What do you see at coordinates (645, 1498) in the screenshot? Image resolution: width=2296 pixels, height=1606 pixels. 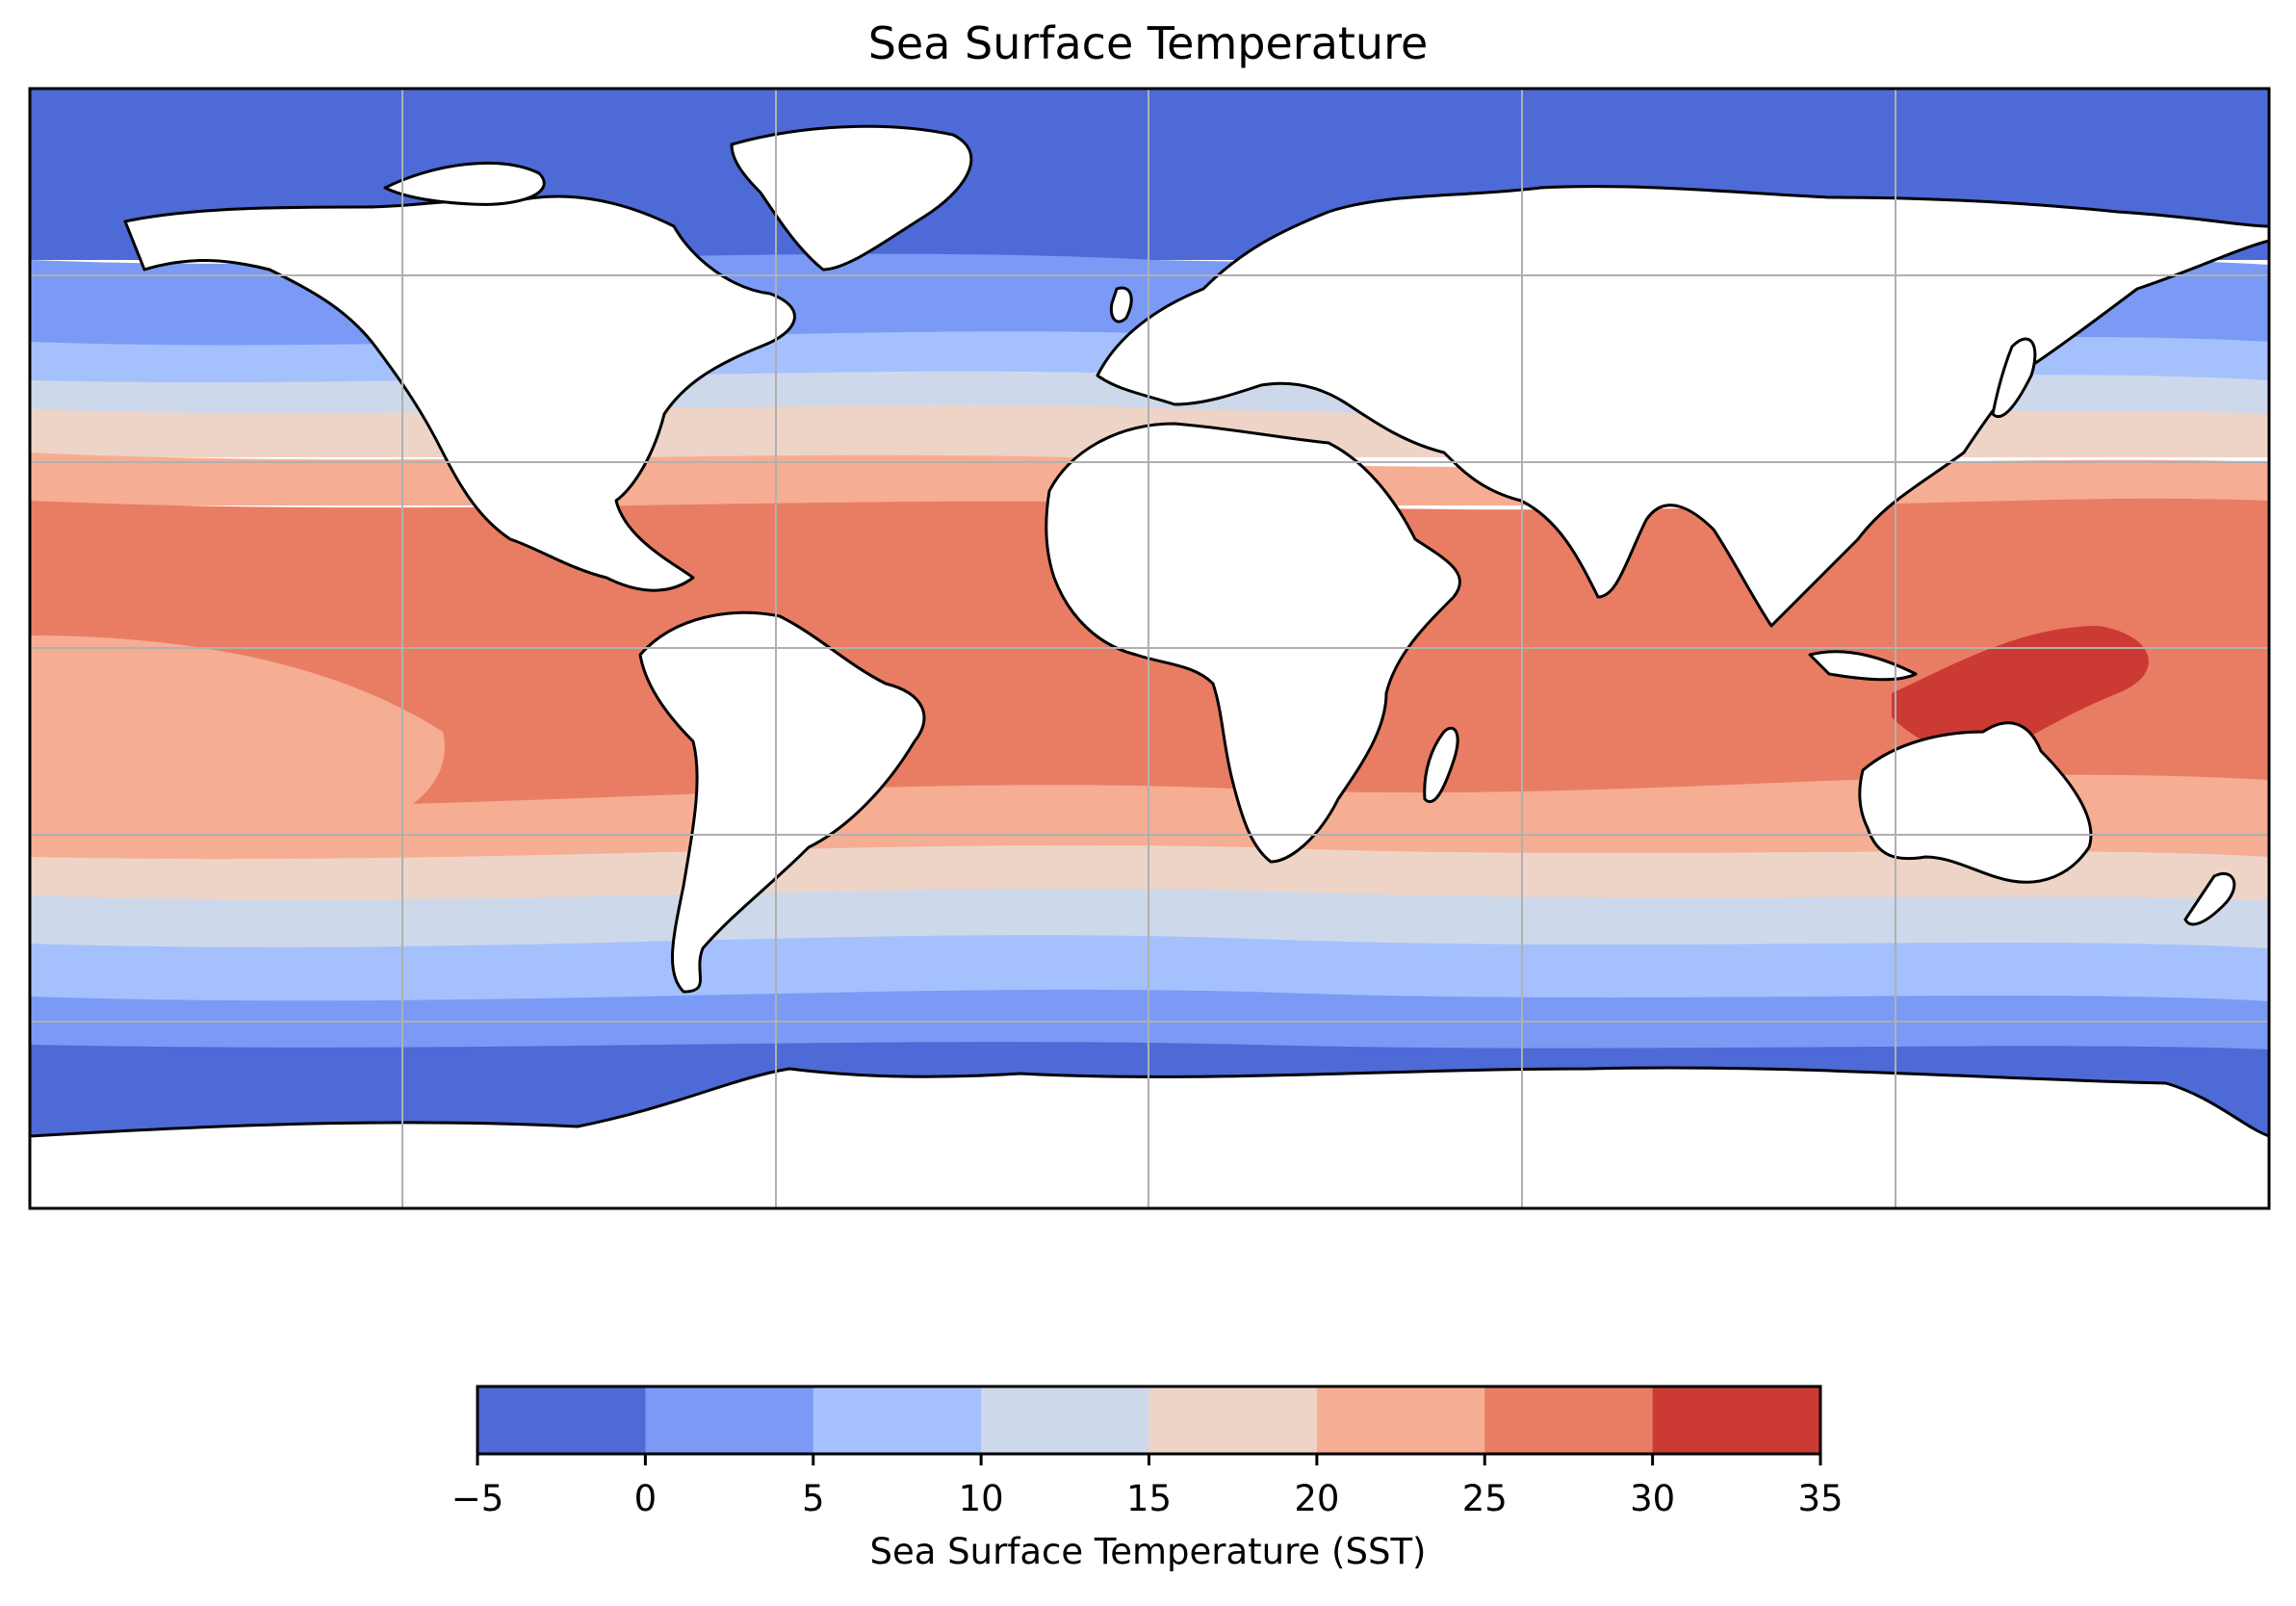 I see `colorbar-tick-label: 0` at bounding box center [645, 1498].